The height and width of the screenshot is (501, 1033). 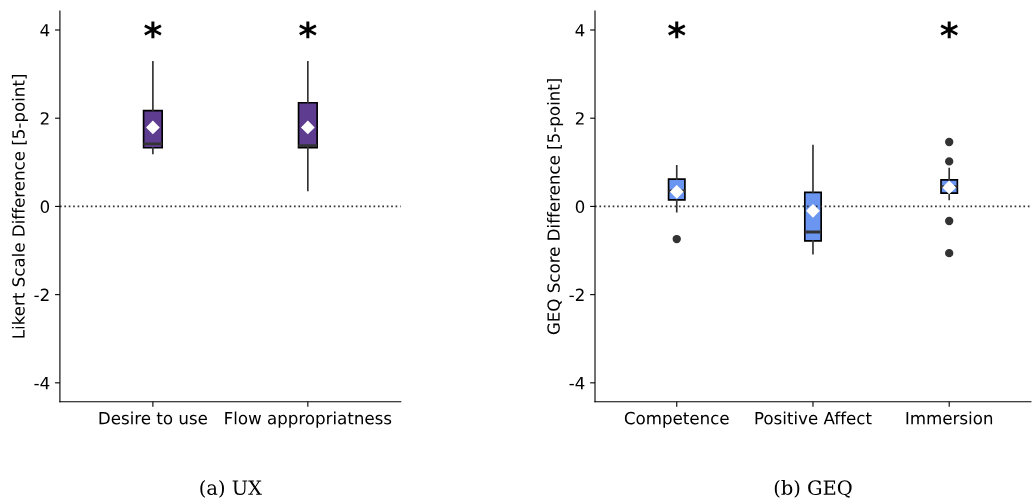 I want to click on x-tick-label: Immersion, so click(x=949, y=418).